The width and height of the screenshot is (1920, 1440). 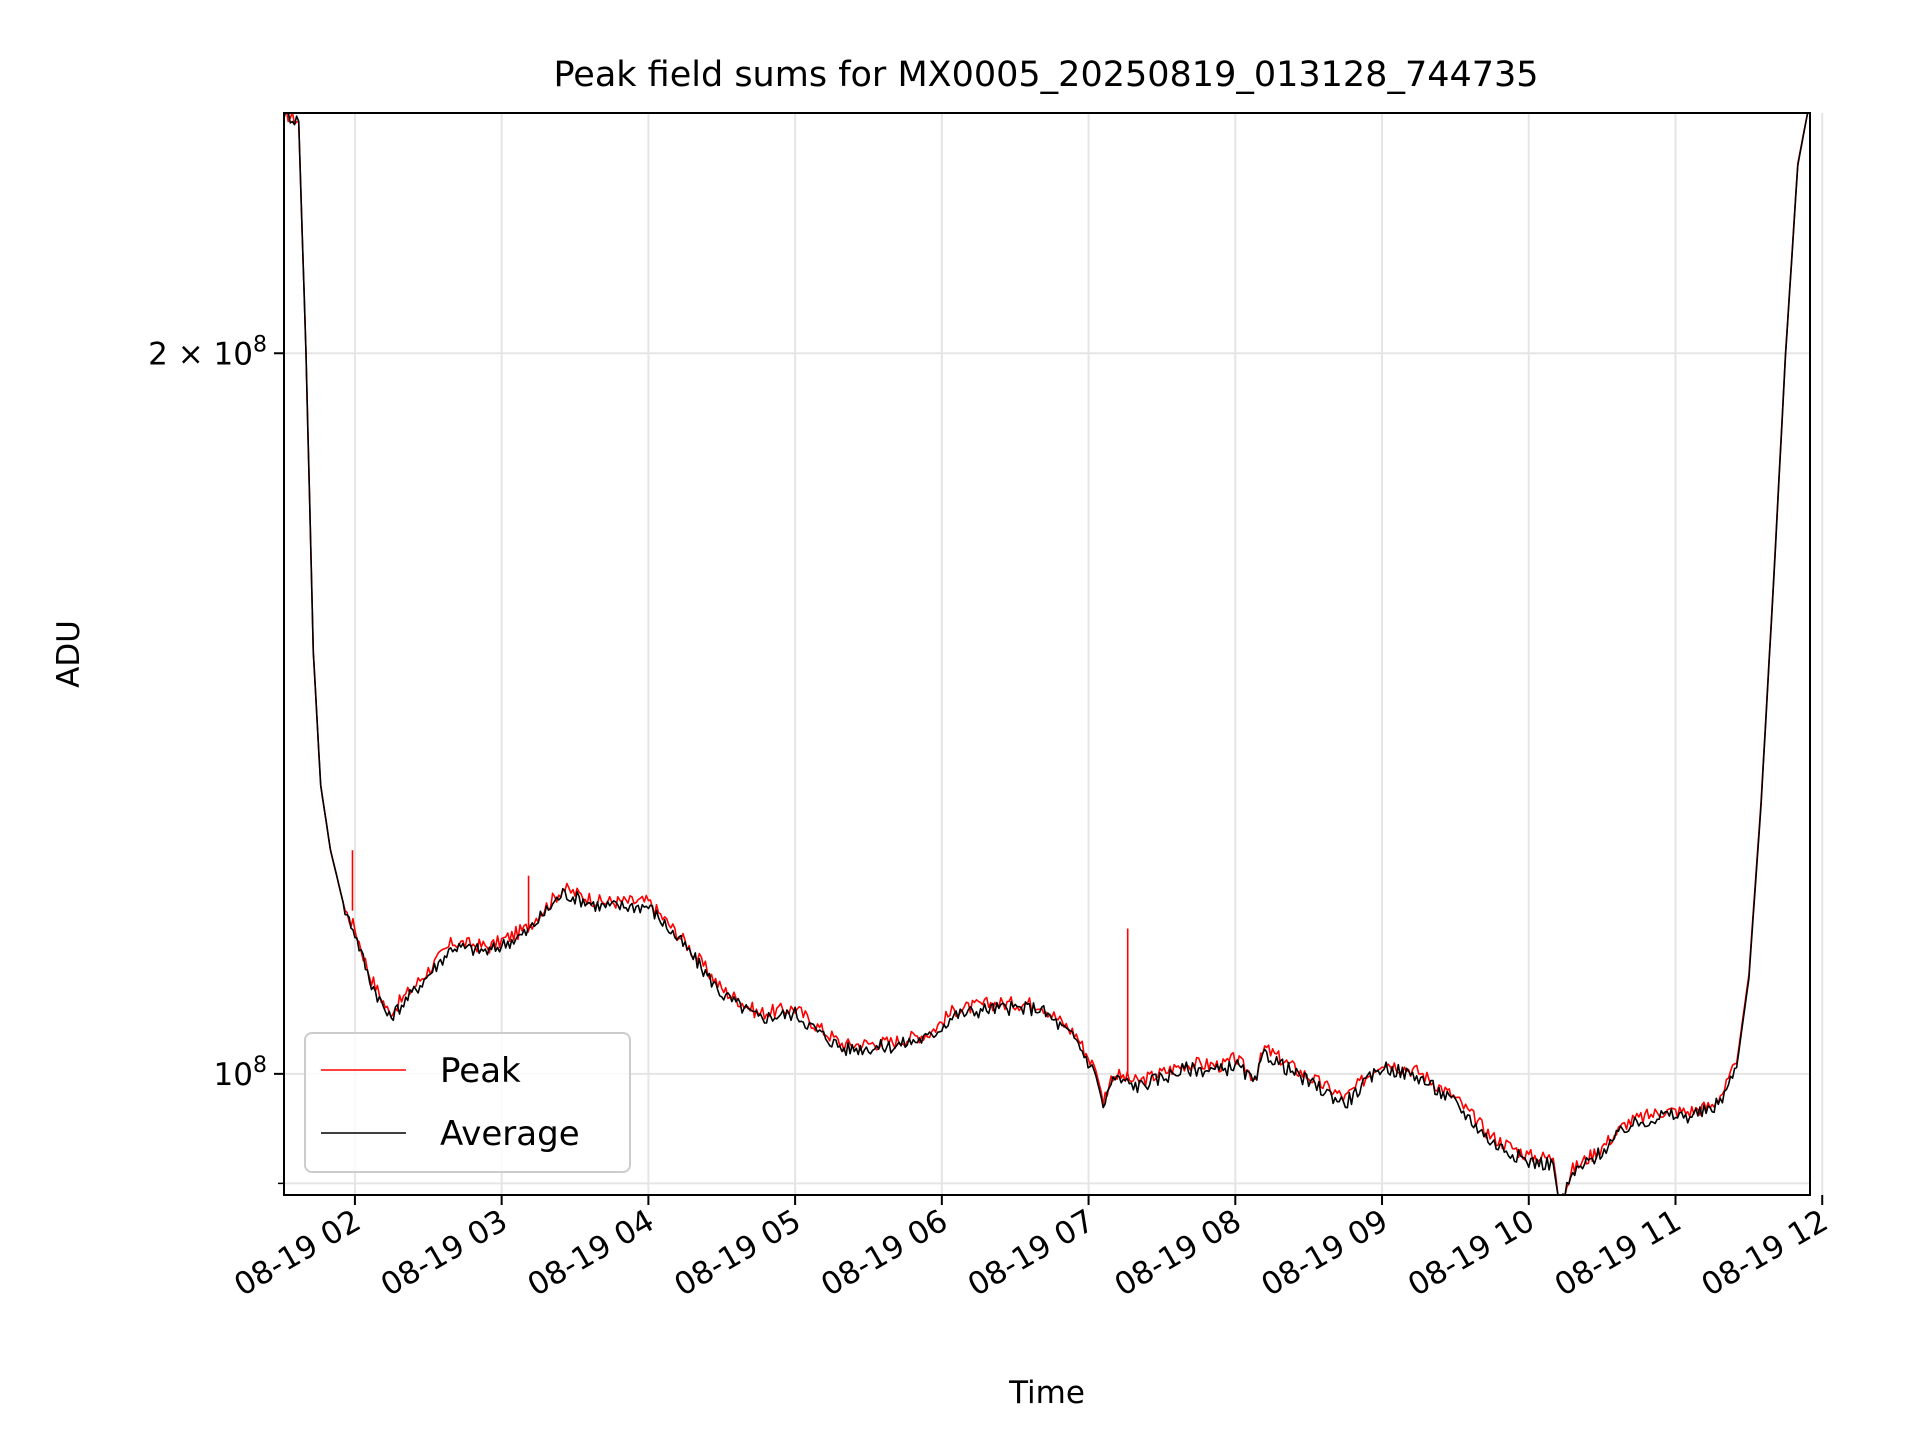 I want to click on legend-label-peak: Peak, so click(x=480, y=1071).